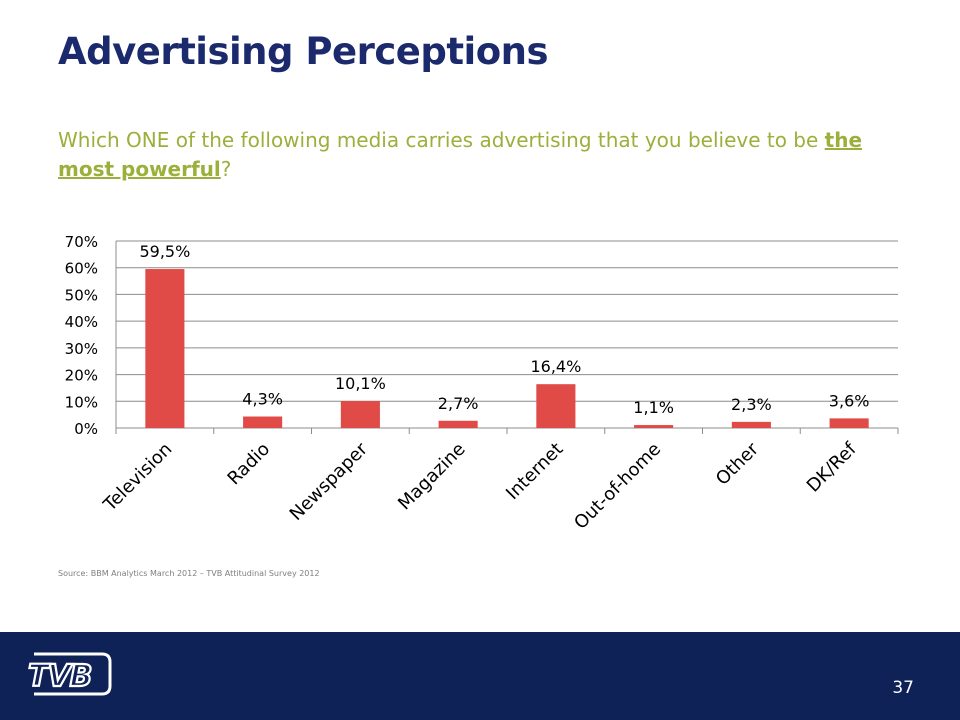 The image size is (960, 720). Describe the element at coordinates (262, 399) in the screenshot. I see `data-label: 4,3%` at that location.